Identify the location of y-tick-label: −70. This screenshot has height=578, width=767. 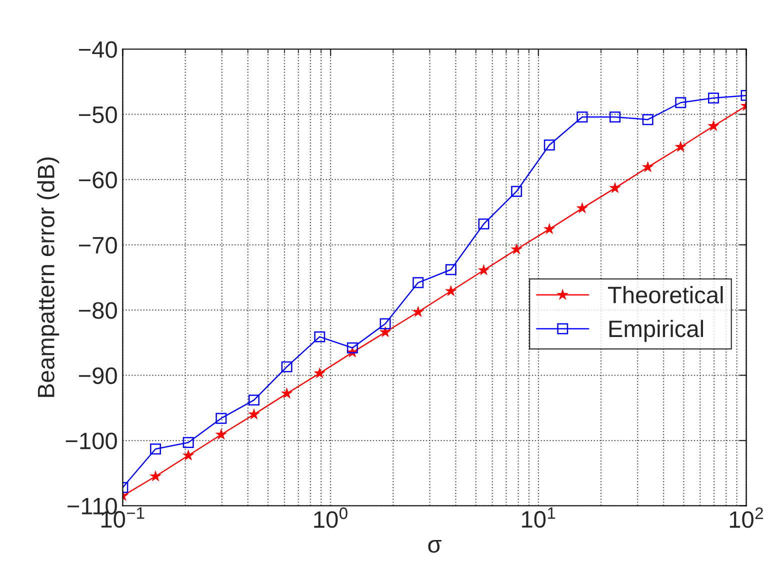
(97, 245).